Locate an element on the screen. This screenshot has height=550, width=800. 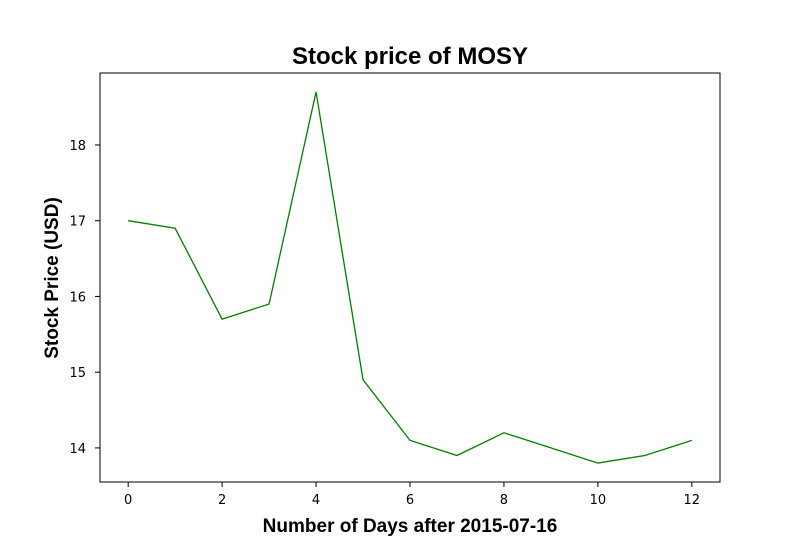
y-tick-label: 17 is located at coordinates (77, 222).